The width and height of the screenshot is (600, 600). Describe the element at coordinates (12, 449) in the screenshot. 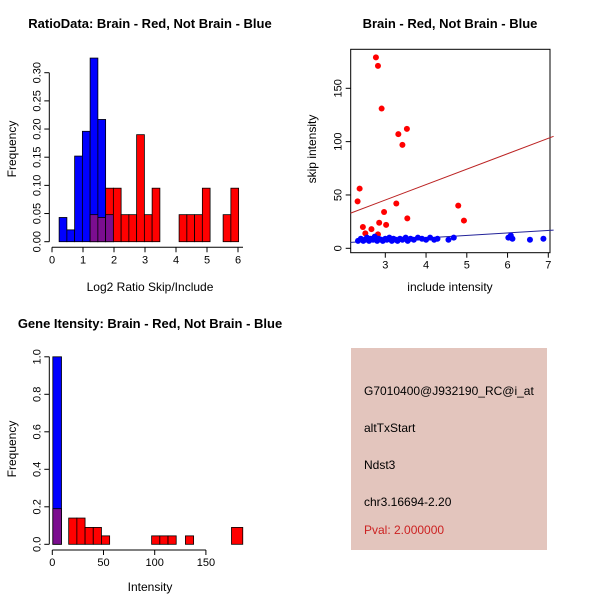

I see `gene-intensity-ylabel: Frequency` at that location.